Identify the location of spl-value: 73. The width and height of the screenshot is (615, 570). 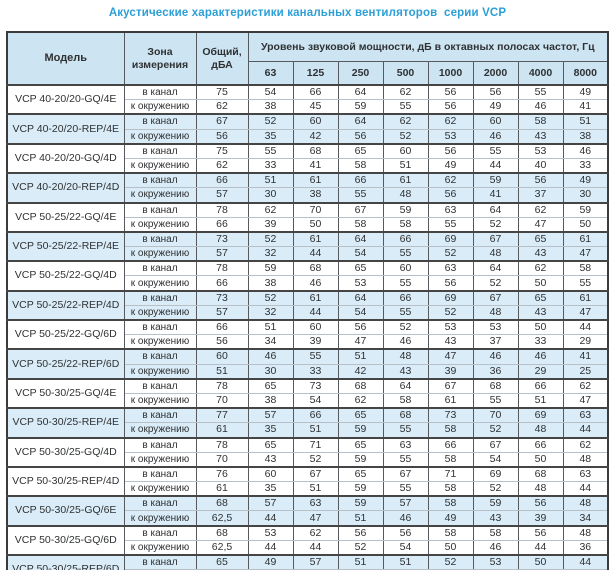
(315, 385).